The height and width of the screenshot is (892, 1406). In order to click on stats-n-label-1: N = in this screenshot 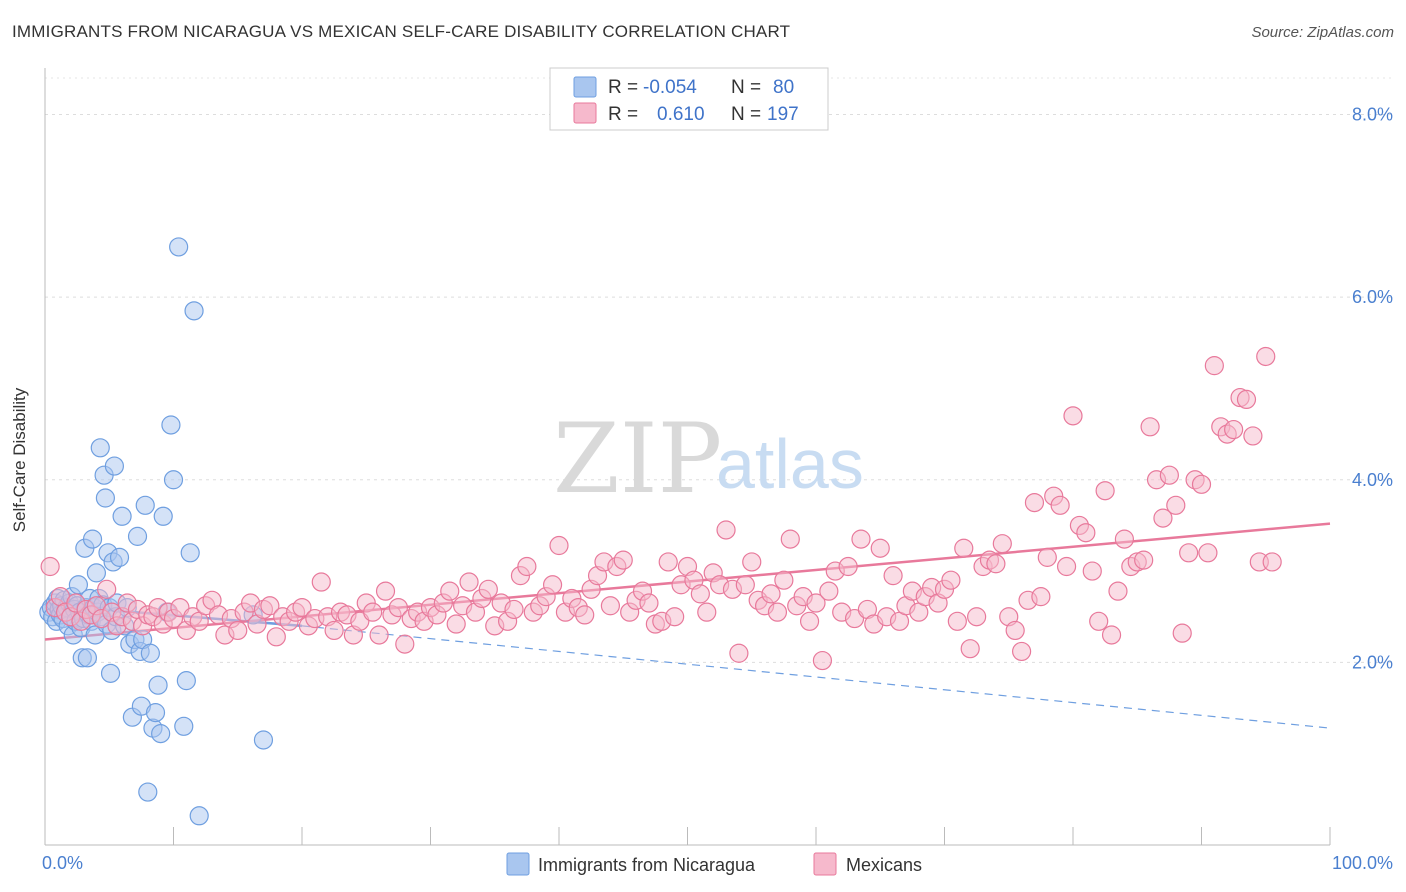, I will do `click(746, 87)`.